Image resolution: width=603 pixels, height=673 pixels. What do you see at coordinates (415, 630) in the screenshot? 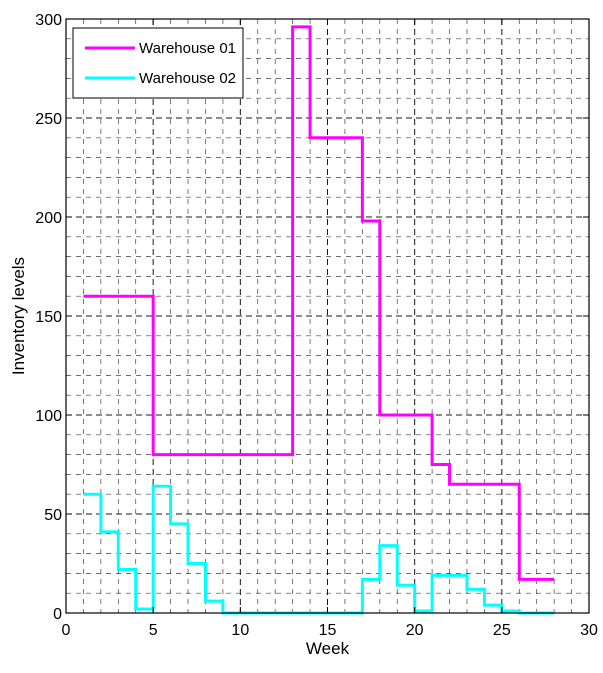
I see `x-tick-label: 20` at bounding box center [415, 630].